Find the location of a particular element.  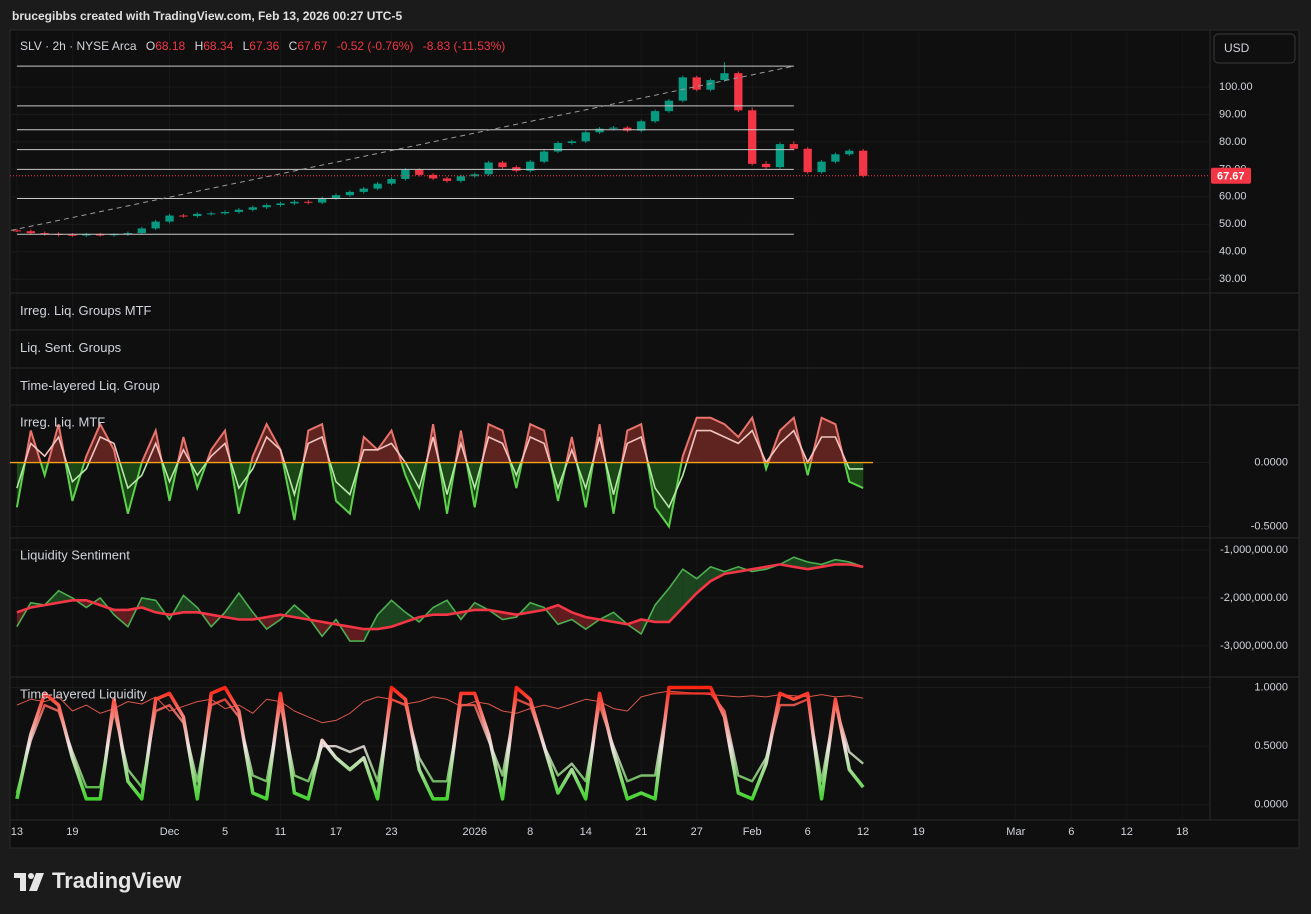

ohlc-value: 67.36 is located at coordinates (264, 46).